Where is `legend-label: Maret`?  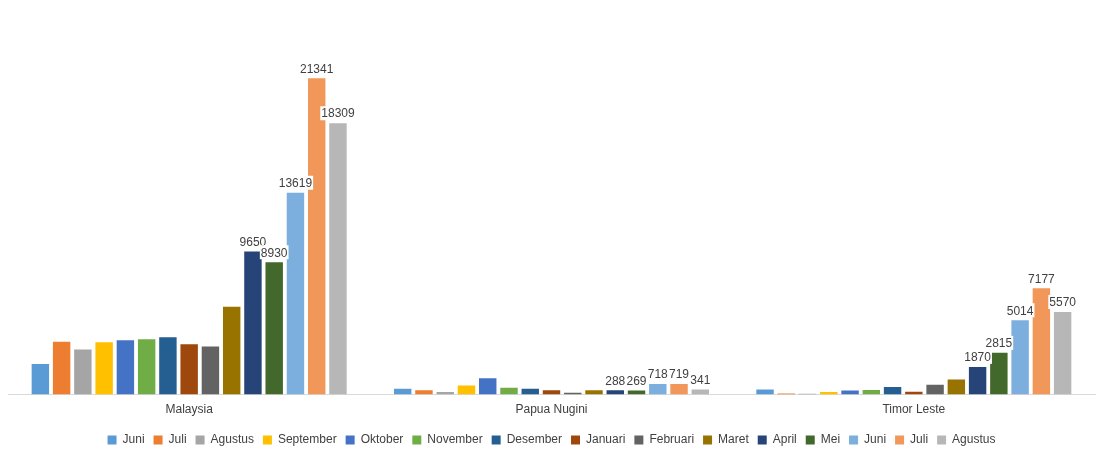
legend-label: Maret is located at coordinates (734, 439).